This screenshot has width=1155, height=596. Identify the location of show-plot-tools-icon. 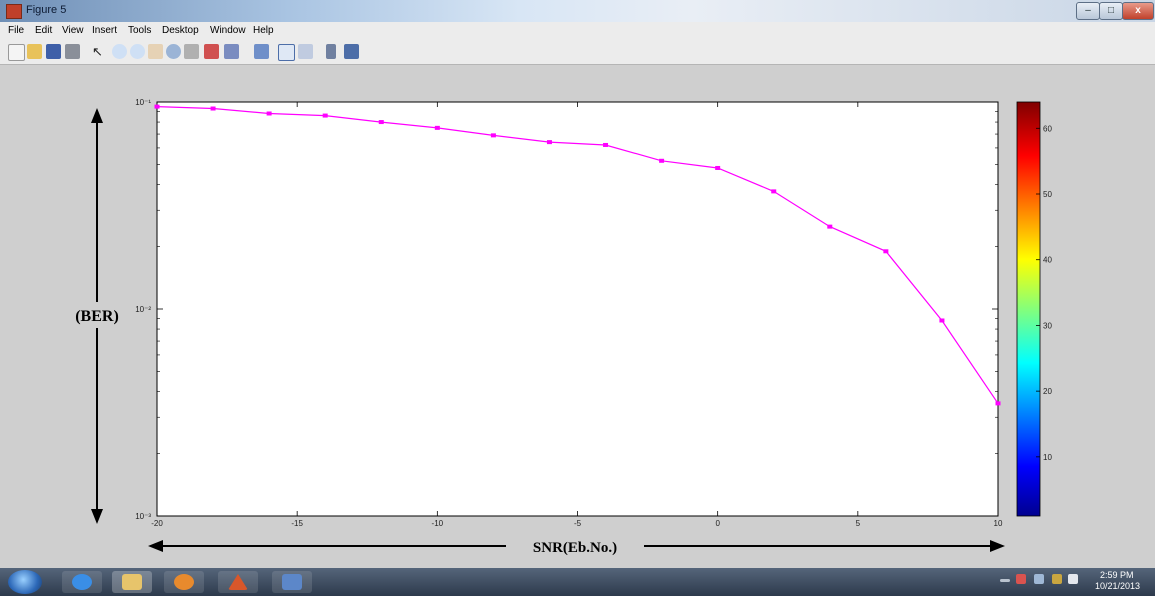
(351, 51).